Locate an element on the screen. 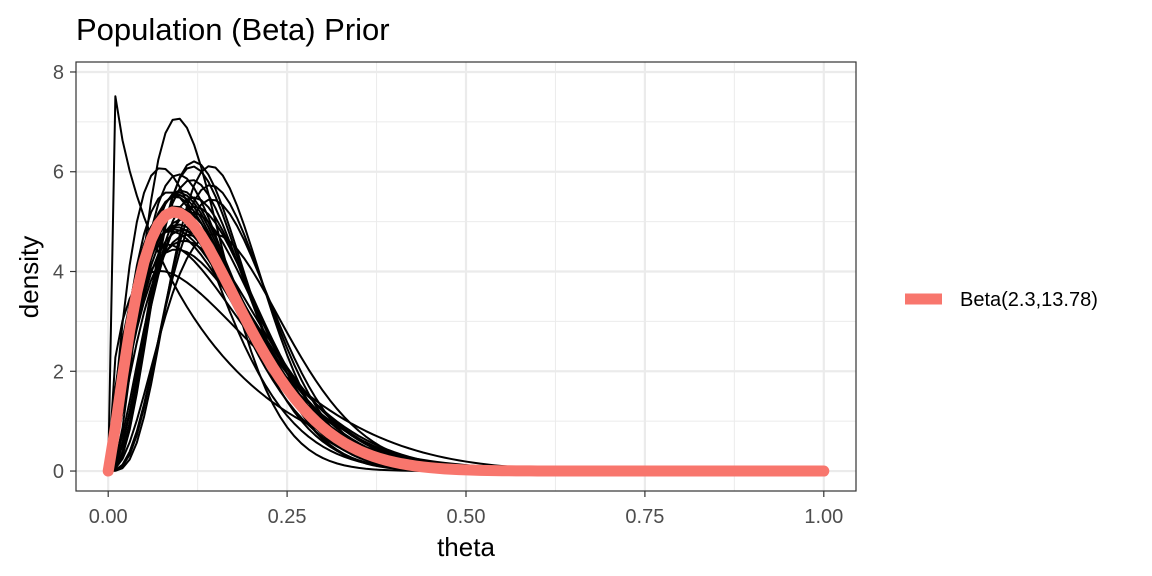 The image size is (1152, 576). y-tick-label: 0 is located at coordinates (58, 472).